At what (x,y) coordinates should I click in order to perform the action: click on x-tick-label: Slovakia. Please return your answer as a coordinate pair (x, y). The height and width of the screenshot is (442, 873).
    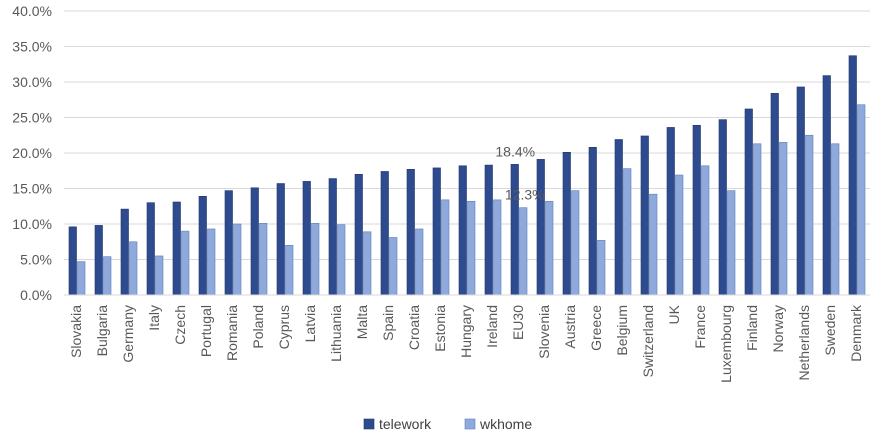
    Looking at the image, I should click on (76, 331).